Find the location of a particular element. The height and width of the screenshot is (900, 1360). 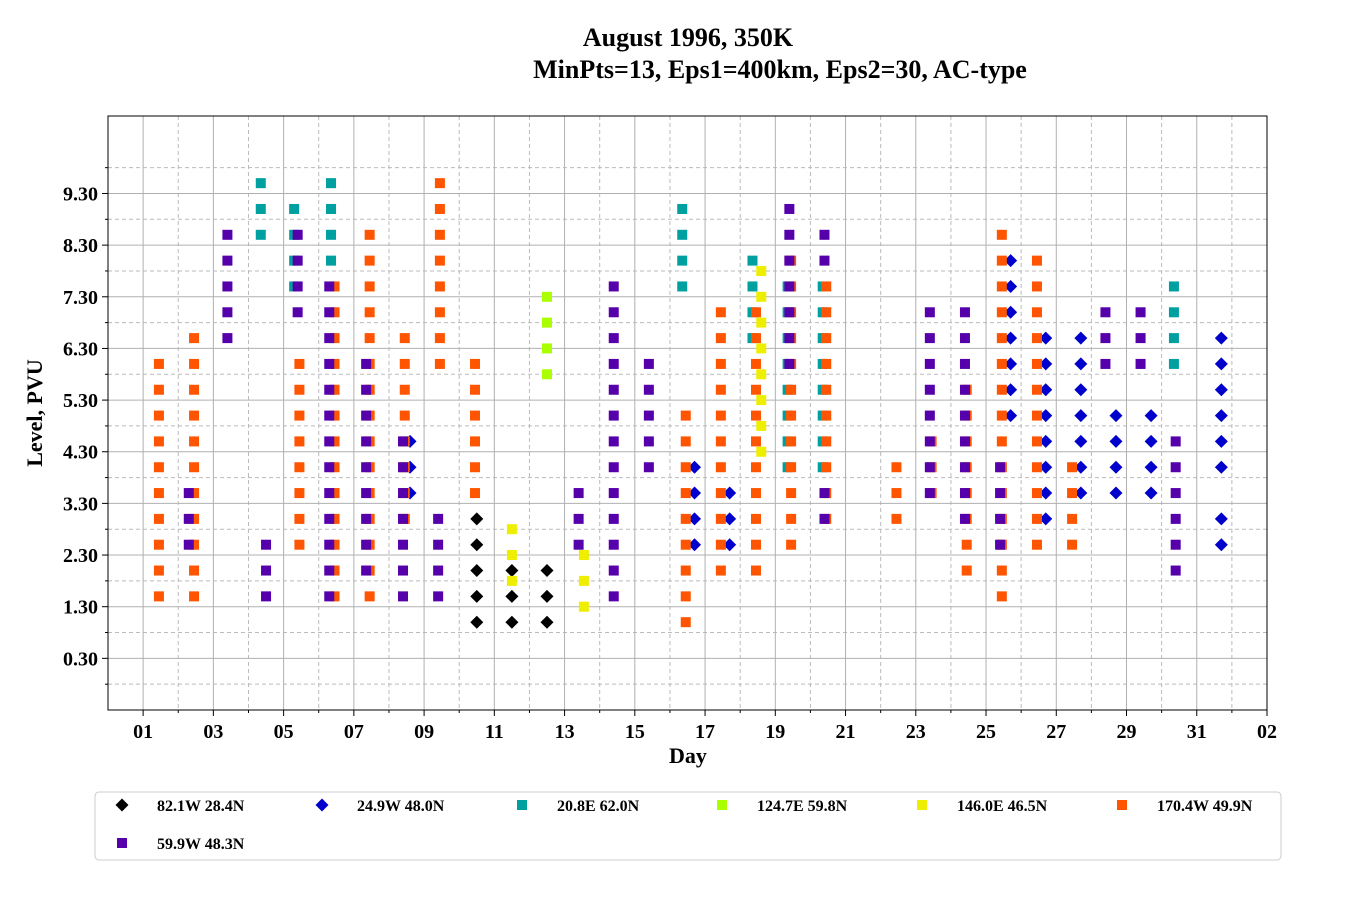

y-tick-label: 8.30 is located at coordinates (80, 246).